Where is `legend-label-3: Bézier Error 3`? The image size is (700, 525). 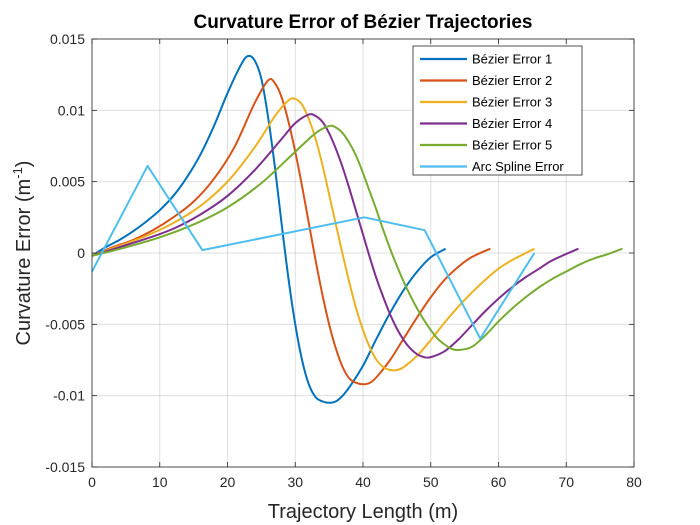
legend-label-3: Bézier Error 3 is located at coordinates (512, 102).